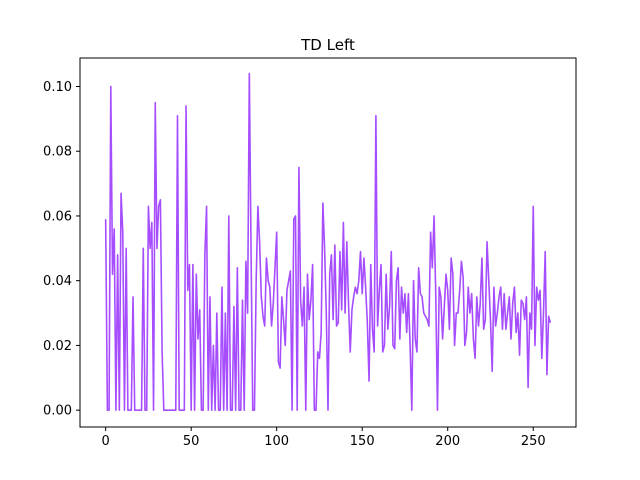  Describe the element at coordinates (106, 441) in the screenshot. I see `x-tick-label-0: 0` at that location.